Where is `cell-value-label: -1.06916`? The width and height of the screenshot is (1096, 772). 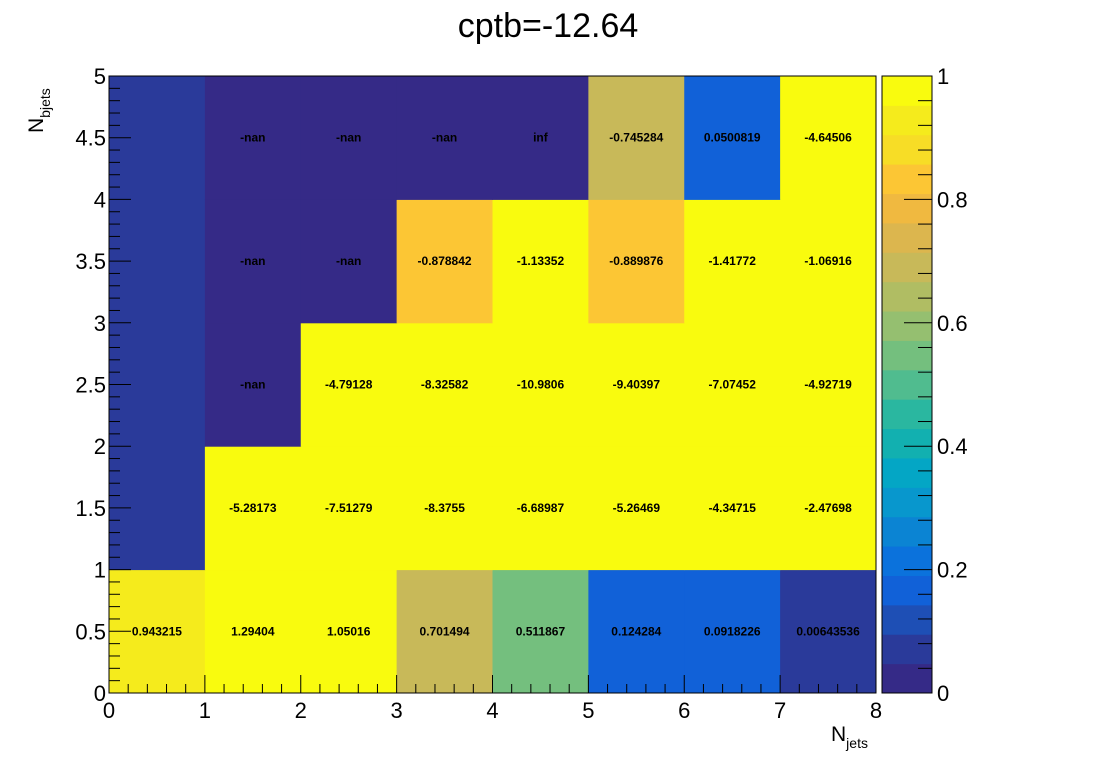
cell-value-label: -1.06916 is located at coordinates (828, 261).